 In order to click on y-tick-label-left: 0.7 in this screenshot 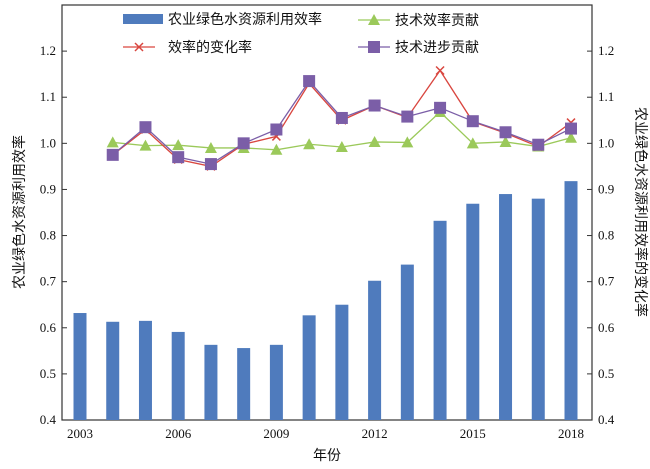, I will do `click(48, 281)`.